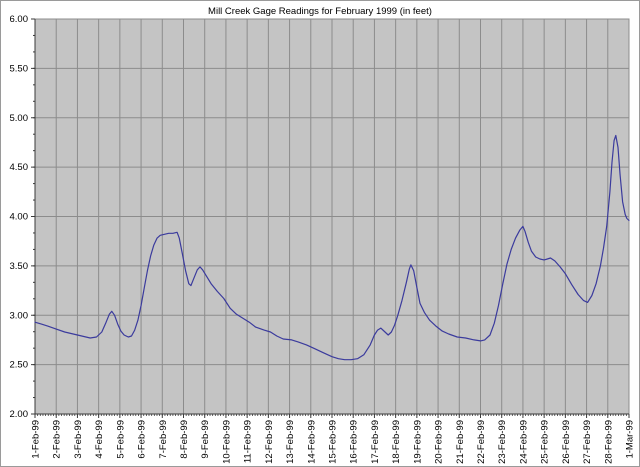 This screenshot has width=640, height=467. What do you see at coordinates (333, 442) in the screenshot?
I see `x-tick-label: 15-Feb-99` at bounding box center [333, 442].